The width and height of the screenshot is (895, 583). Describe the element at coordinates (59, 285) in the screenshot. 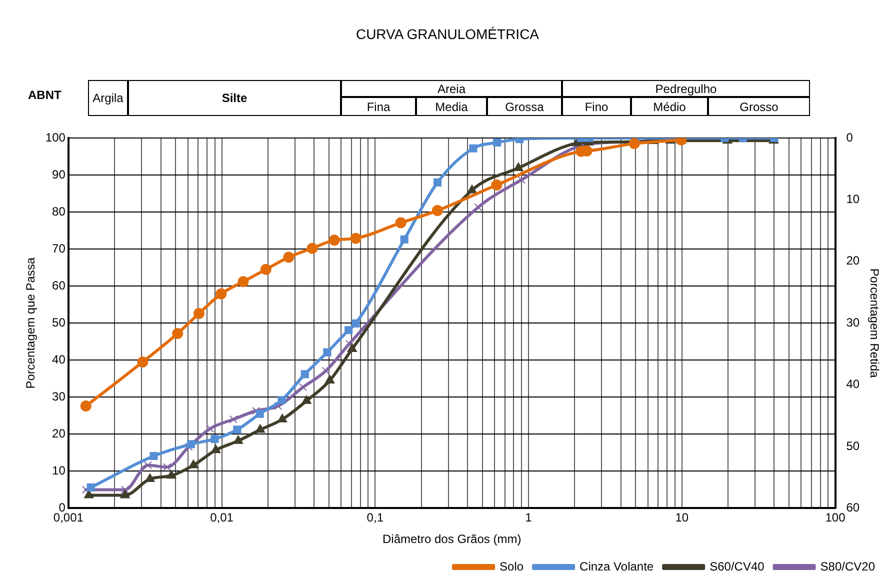

I see `y-tick-label: 60` at that location.